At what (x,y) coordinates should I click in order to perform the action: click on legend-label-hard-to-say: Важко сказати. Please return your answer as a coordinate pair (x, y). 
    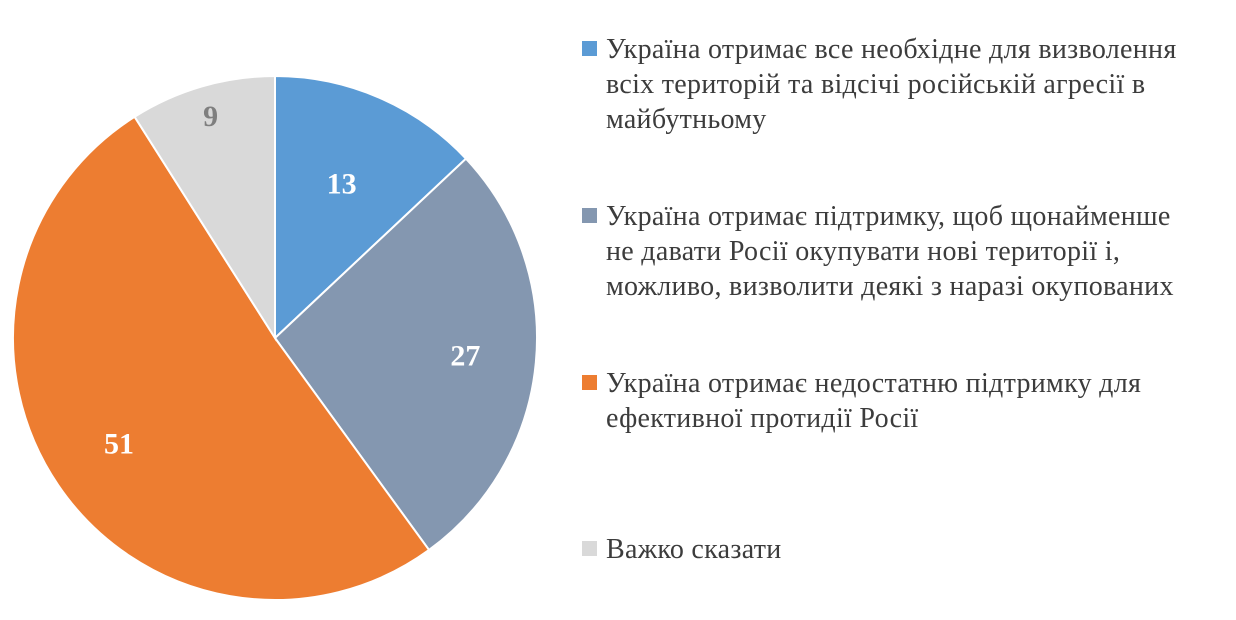
    Looking at the image, I should click on (694, 549).